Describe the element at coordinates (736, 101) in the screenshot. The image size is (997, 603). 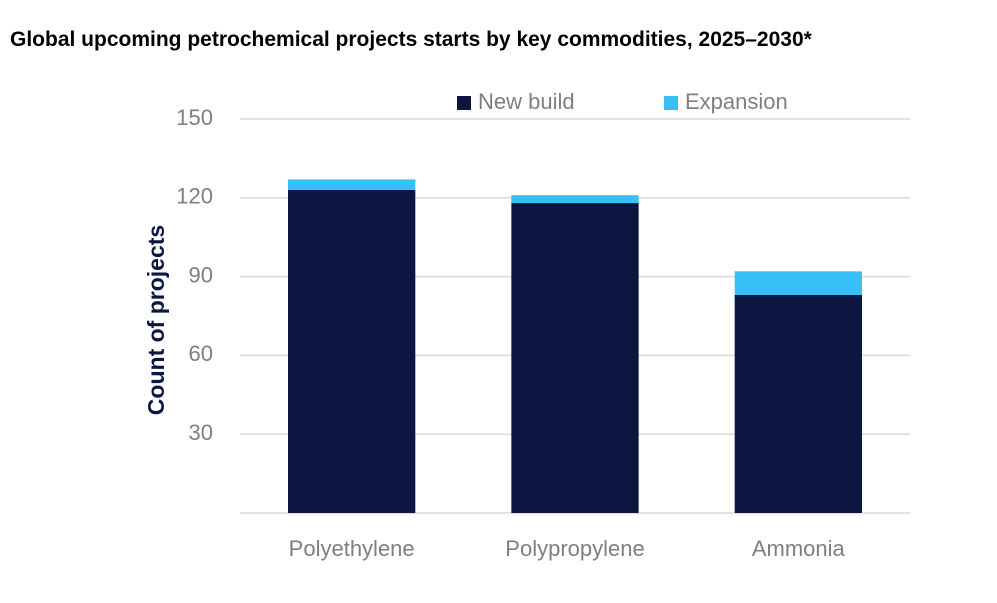
I see `legend-label-expansion: Expansion` at that location.